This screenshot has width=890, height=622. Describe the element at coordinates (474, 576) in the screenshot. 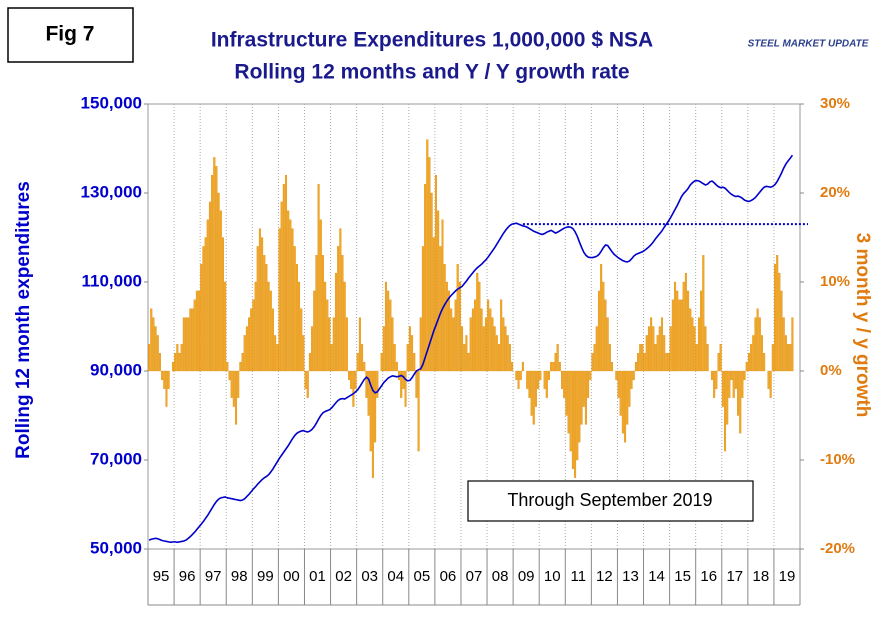

I see `x-tick-label: 07` at that location.